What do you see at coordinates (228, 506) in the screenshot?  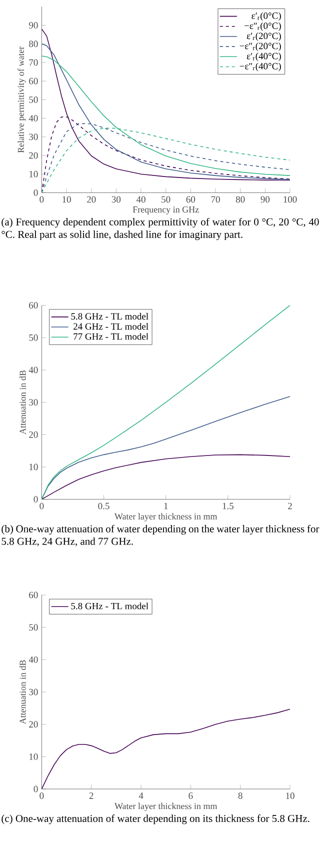 I see `x-tick-label: 1.5` at bounding box center [228, 506].